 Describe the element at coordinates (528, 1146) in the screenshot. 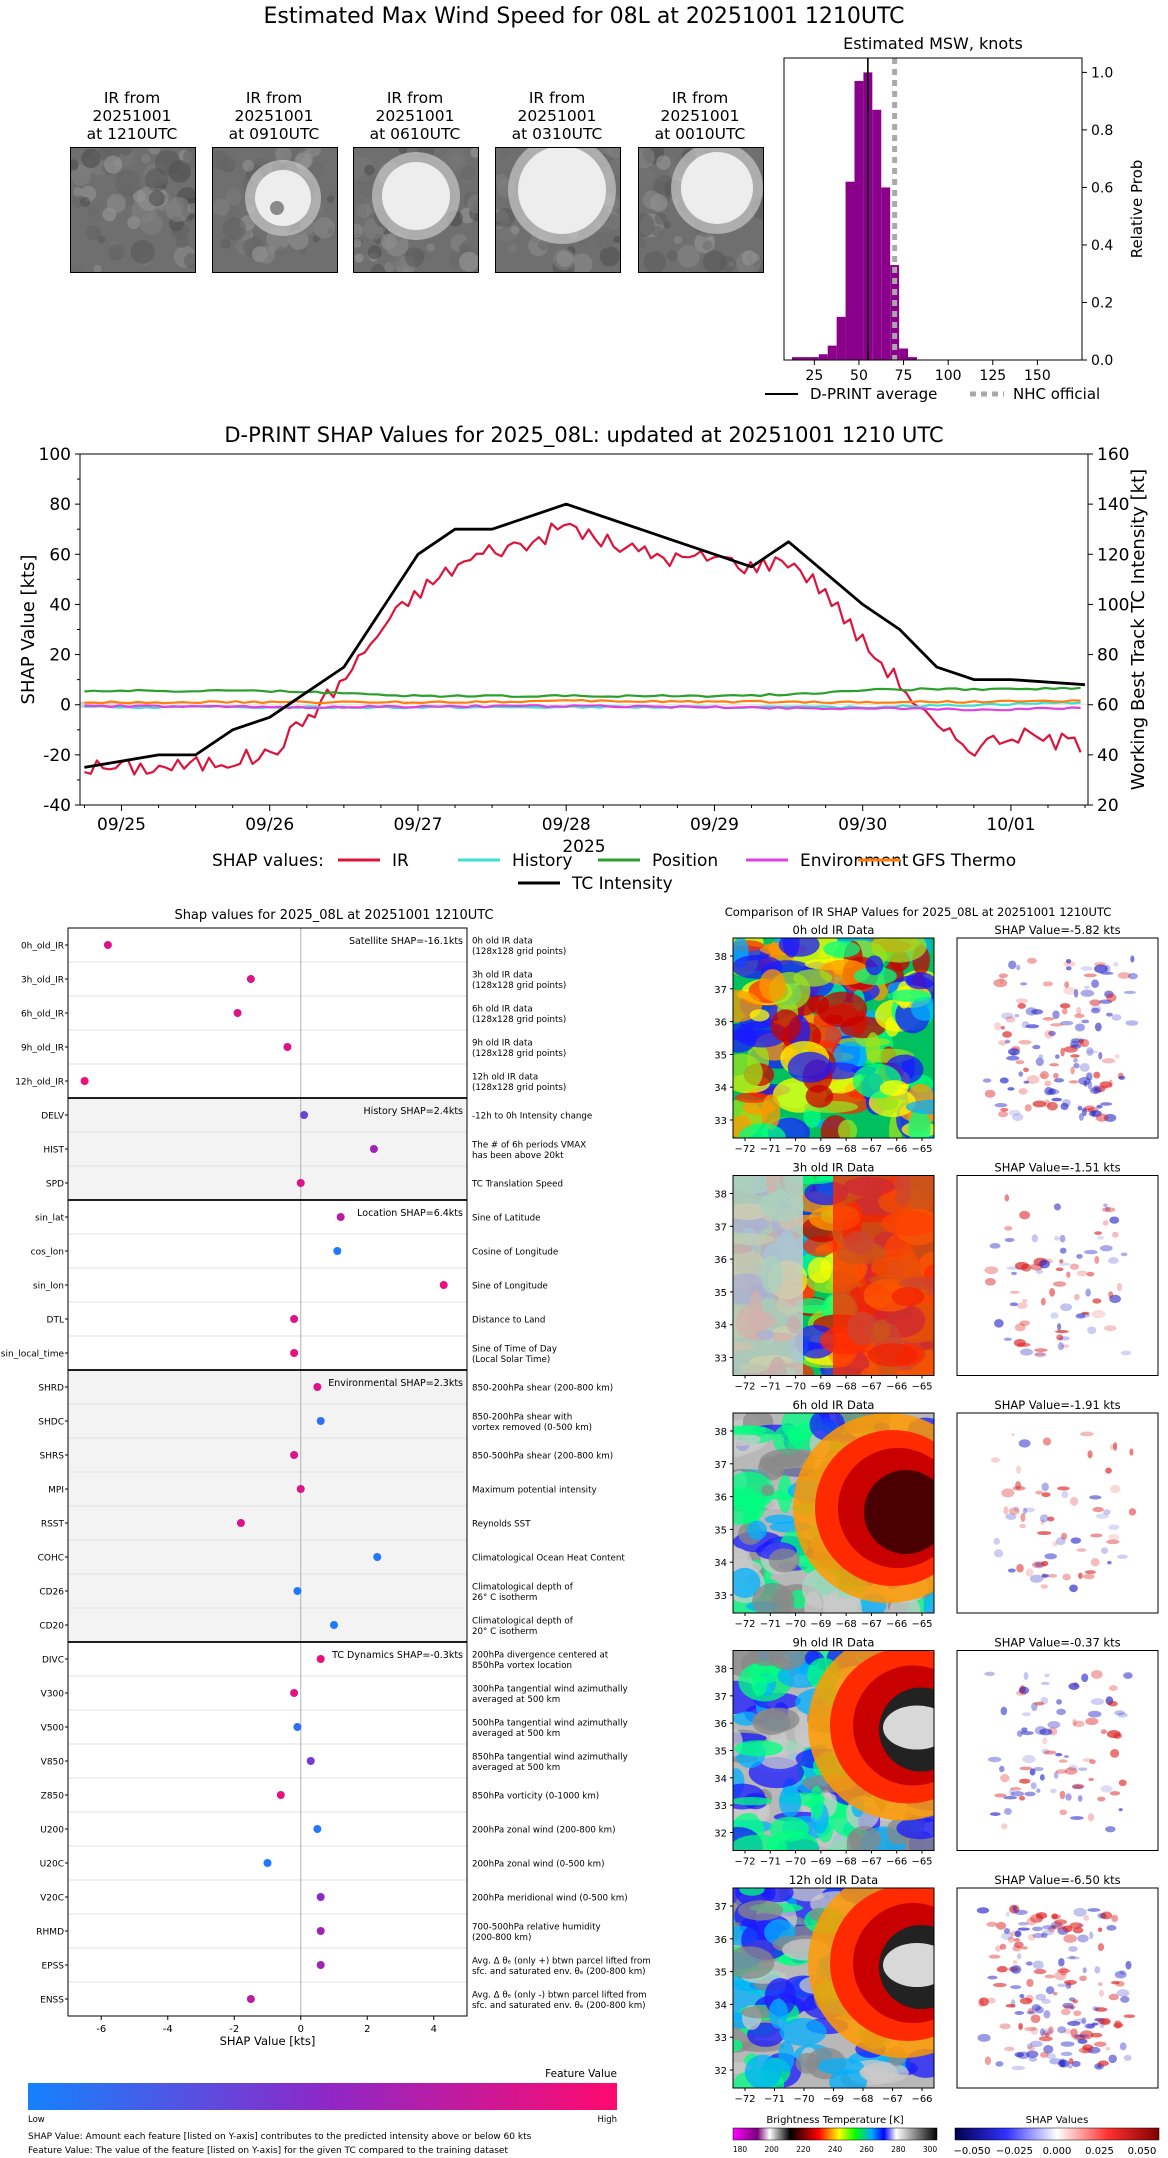

I see `feature-description: The # of 6h periods VMAX` at that location.